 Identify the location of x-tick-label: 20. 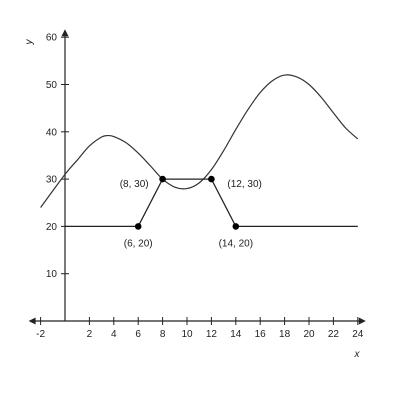
(309, 334).